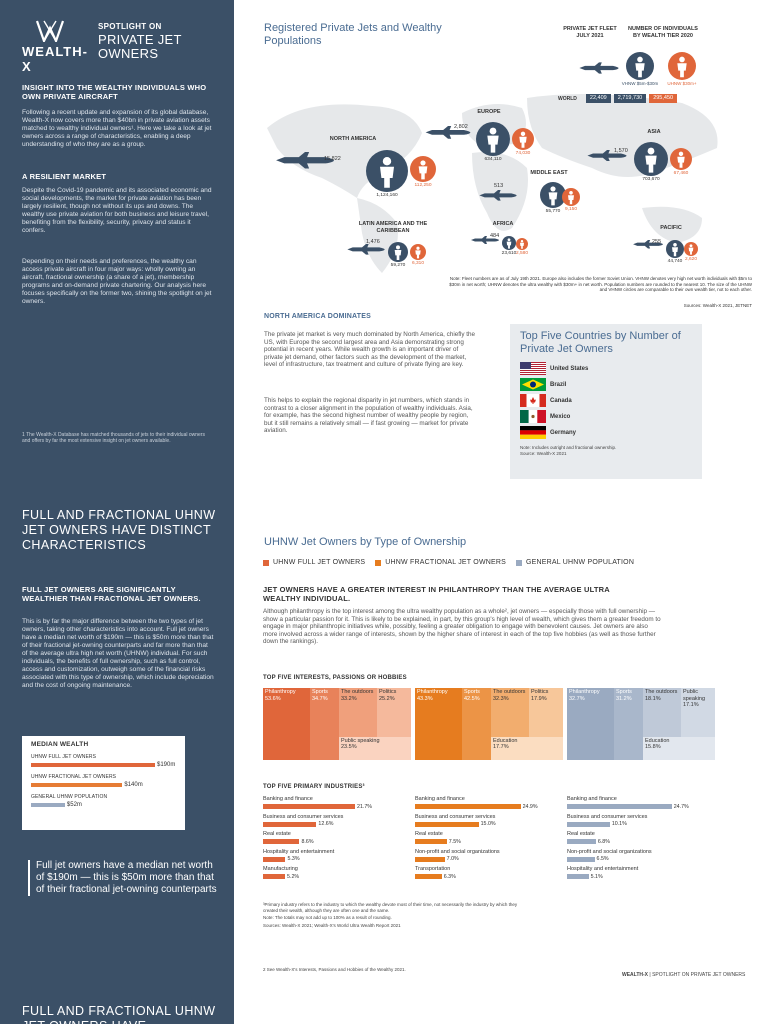 This screenshot has height=1024, width=768. Describe the element at coordinates (303, 816) in the screenshot. I see `industry-label: Business and consumer services` at that location.